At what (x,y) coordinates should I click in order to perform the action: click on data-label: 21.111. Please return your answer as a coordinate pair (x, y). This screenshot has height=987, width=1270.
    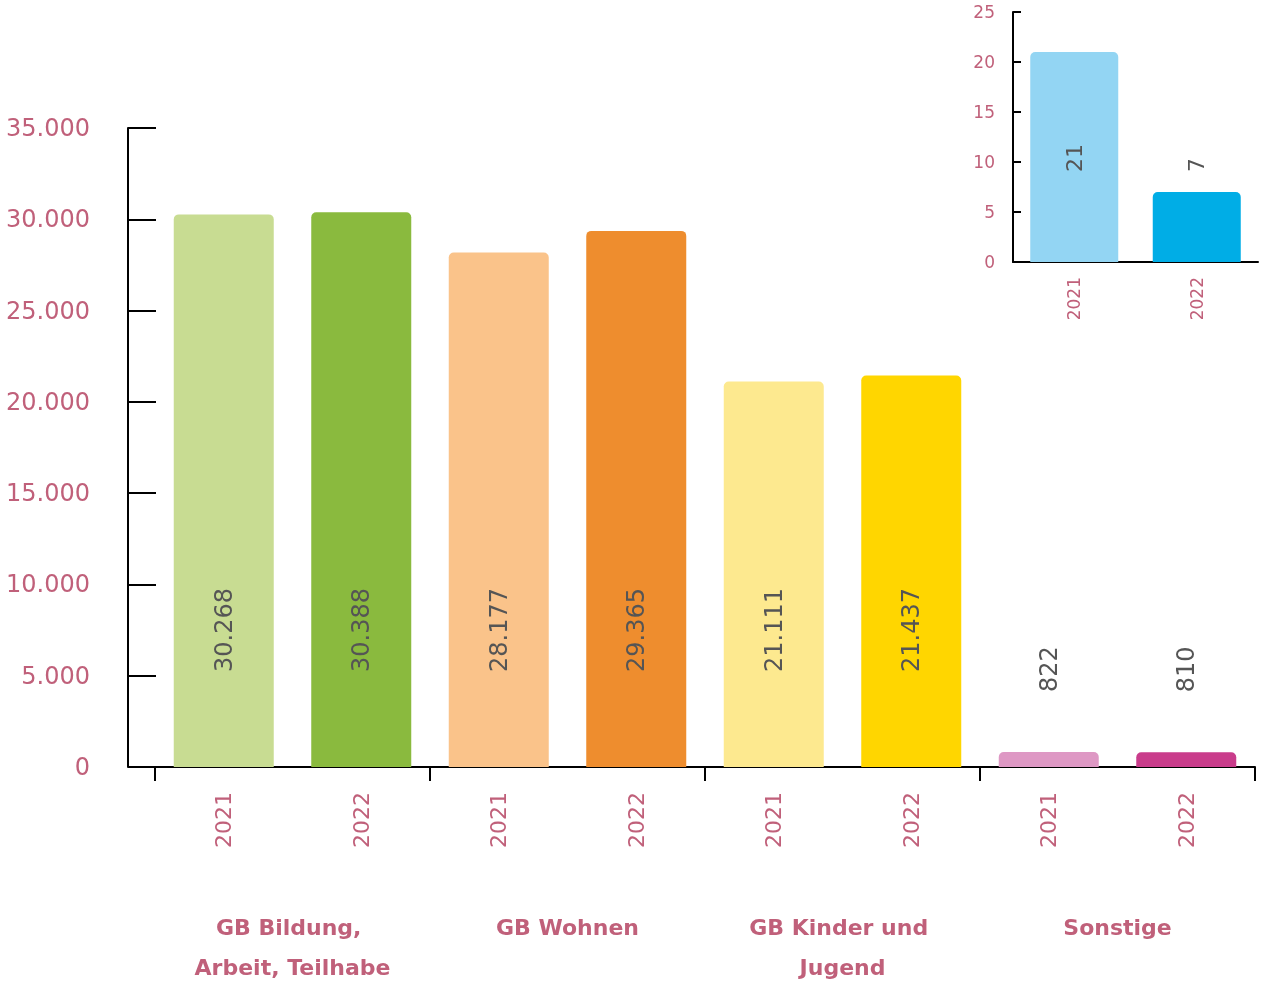
    Looking at the image, I should click on (773, 630).